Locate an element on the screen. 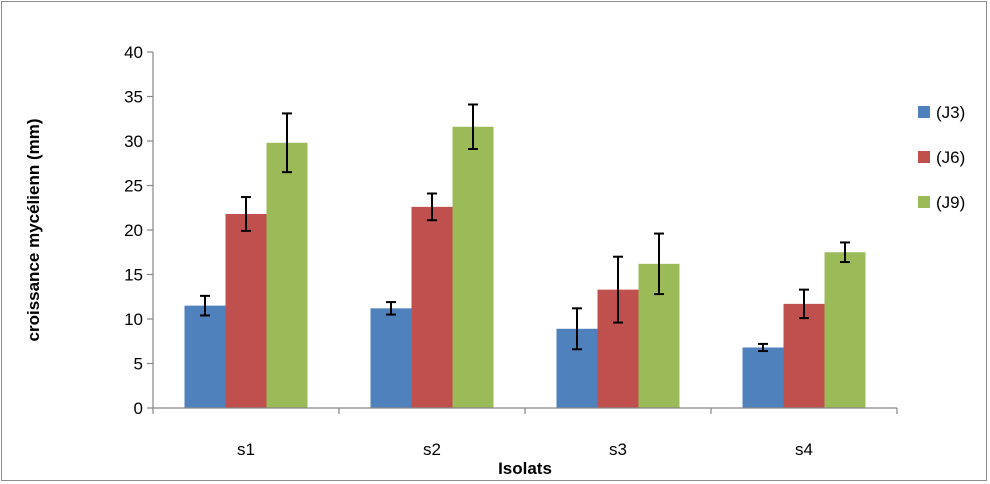 The height and width of the screenshot is (484, 990). x-tick-label-s3: s3 is located at coordinates (618, 449).